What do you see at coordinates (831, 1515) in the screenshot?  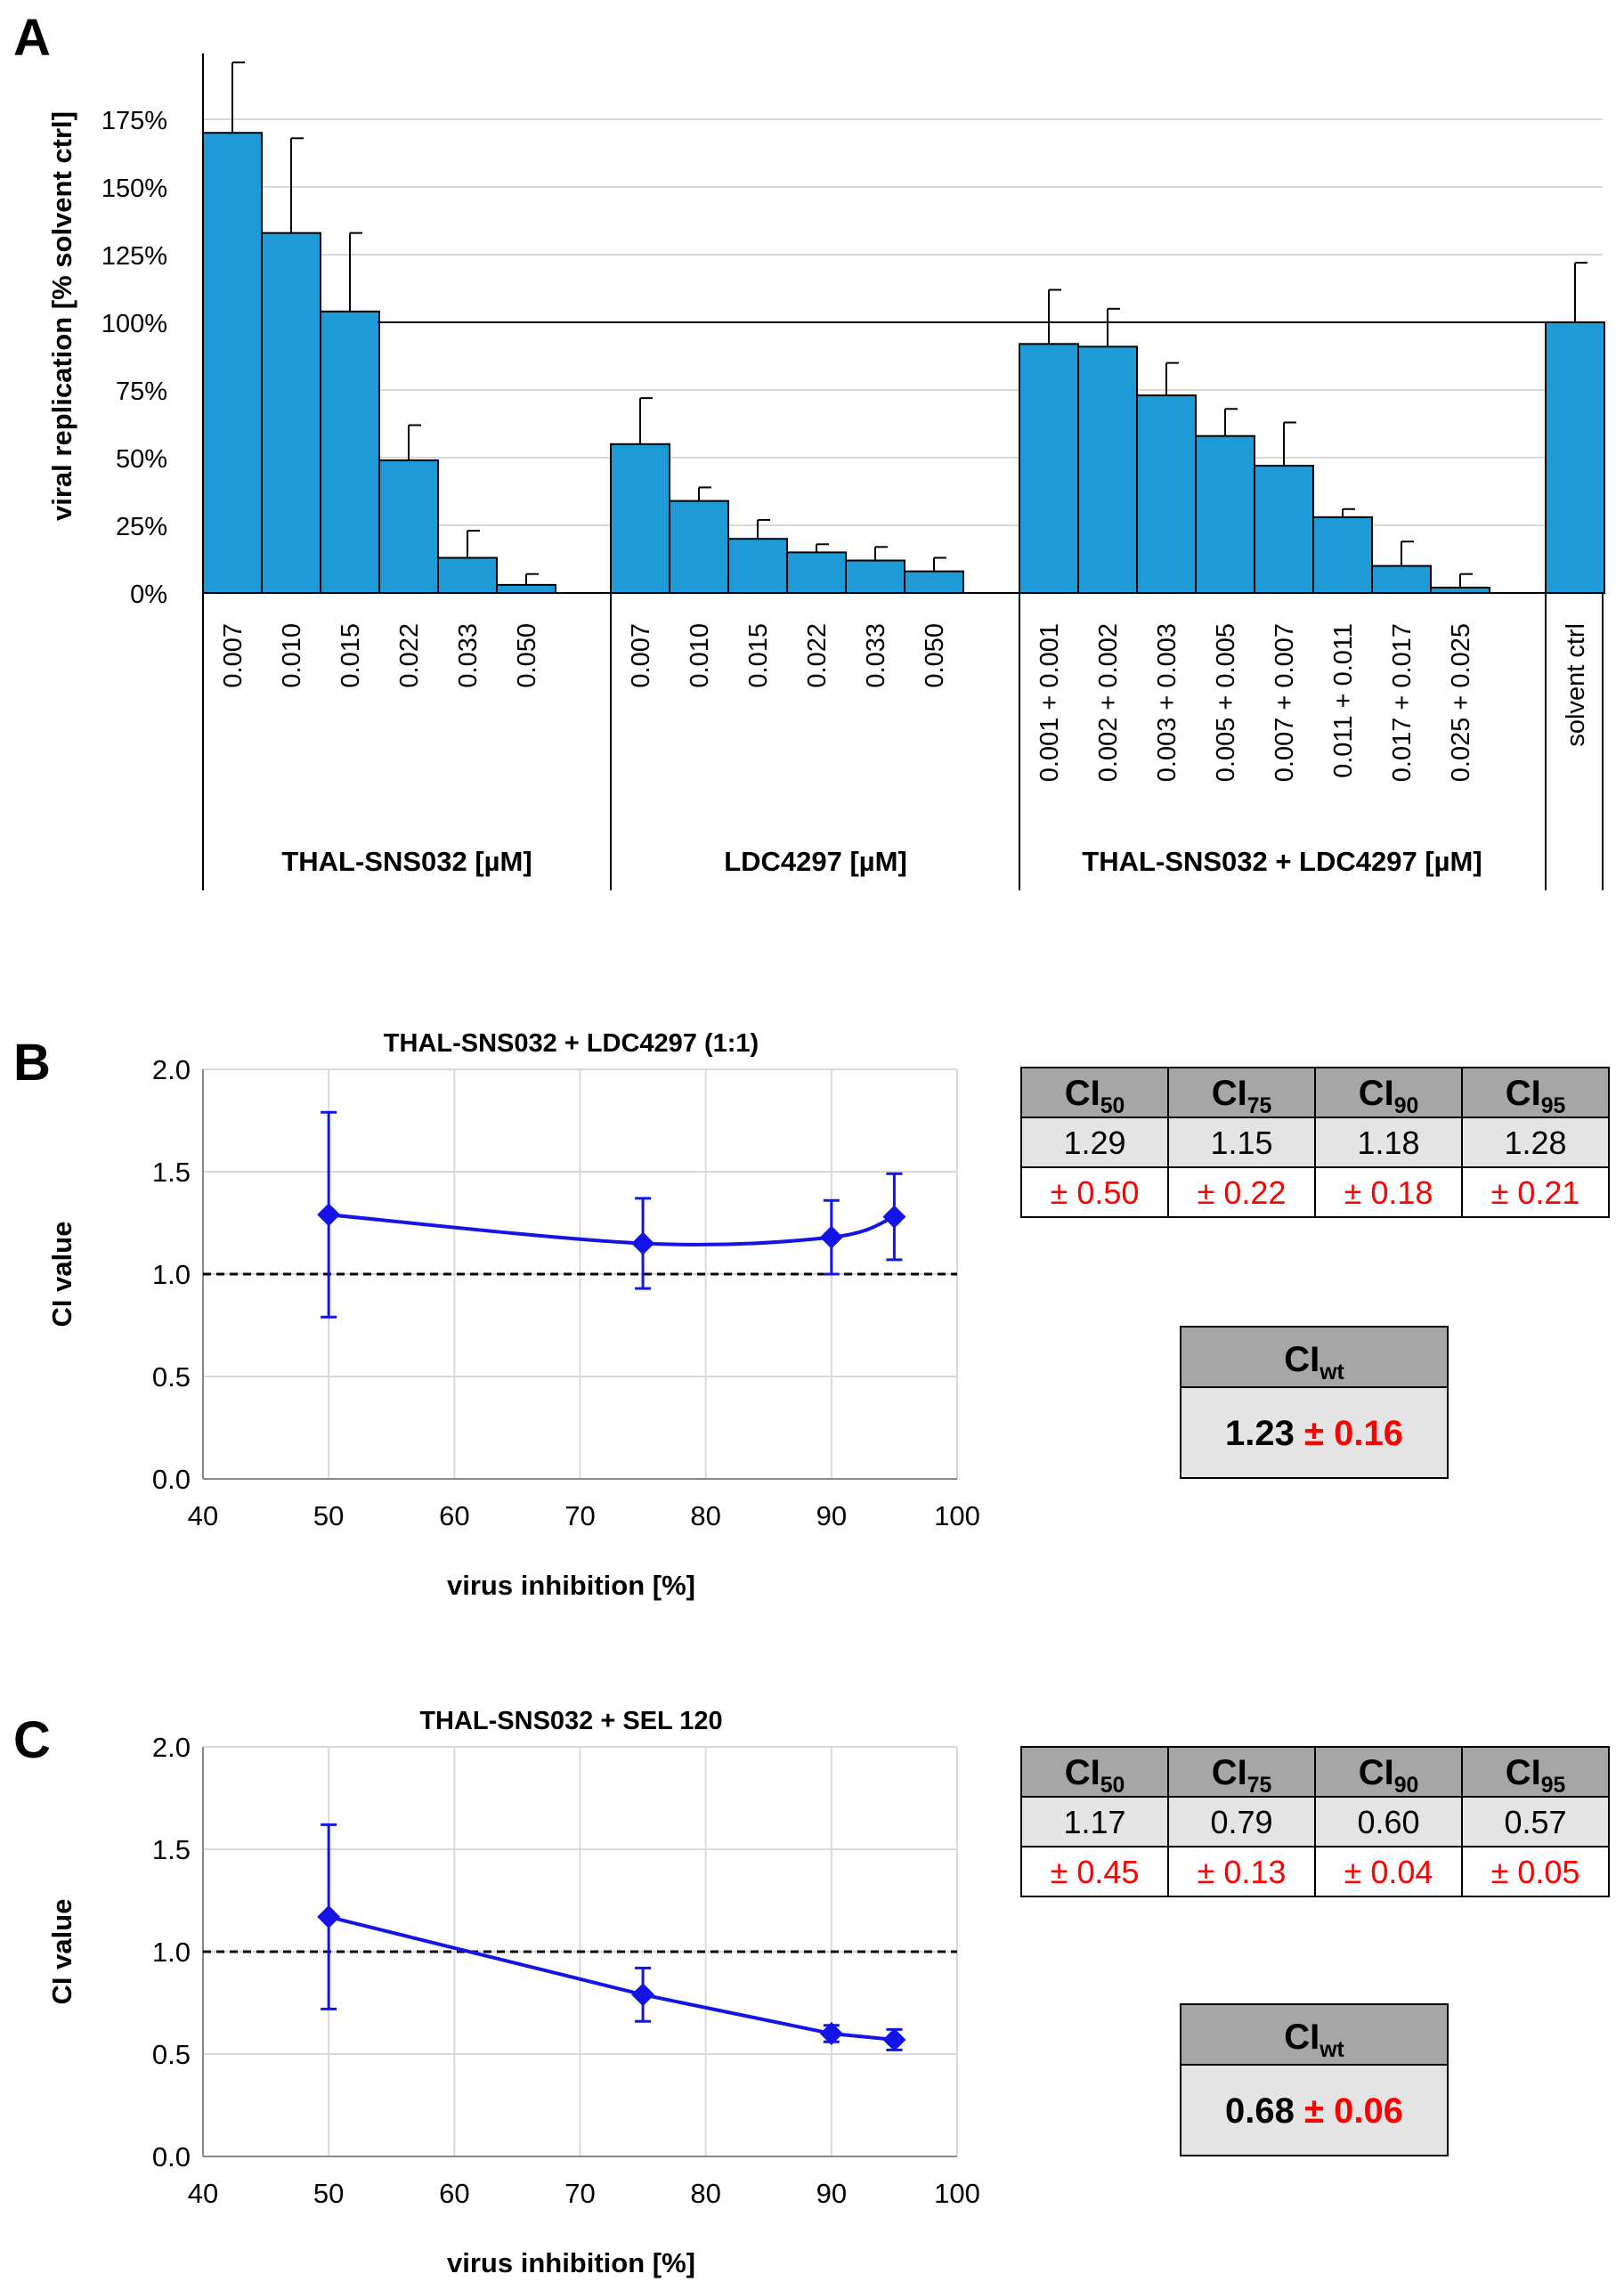 I see `x-tick-label: 90` at bounding box center [831, 1515].